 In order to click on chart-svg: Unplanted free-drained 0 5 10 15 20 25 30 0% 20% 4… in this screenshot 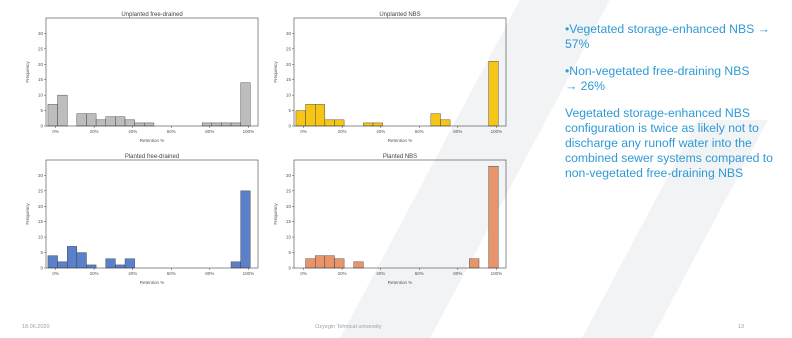, I will do `click(142, 77)`.